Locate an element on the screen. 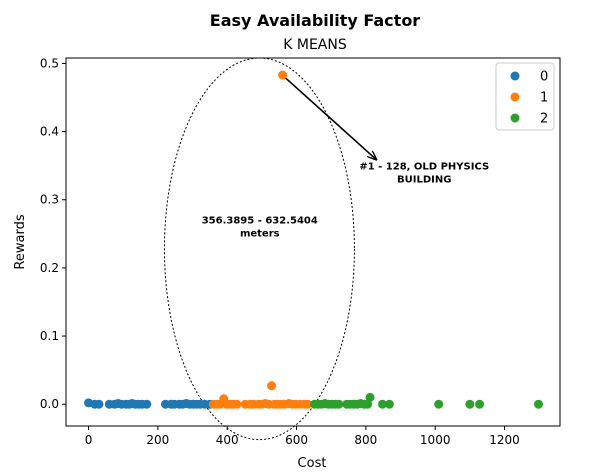 The width and height of the screenshot is (615, 474). y-axis-label: Rewards is located at coordinates (20, 241).